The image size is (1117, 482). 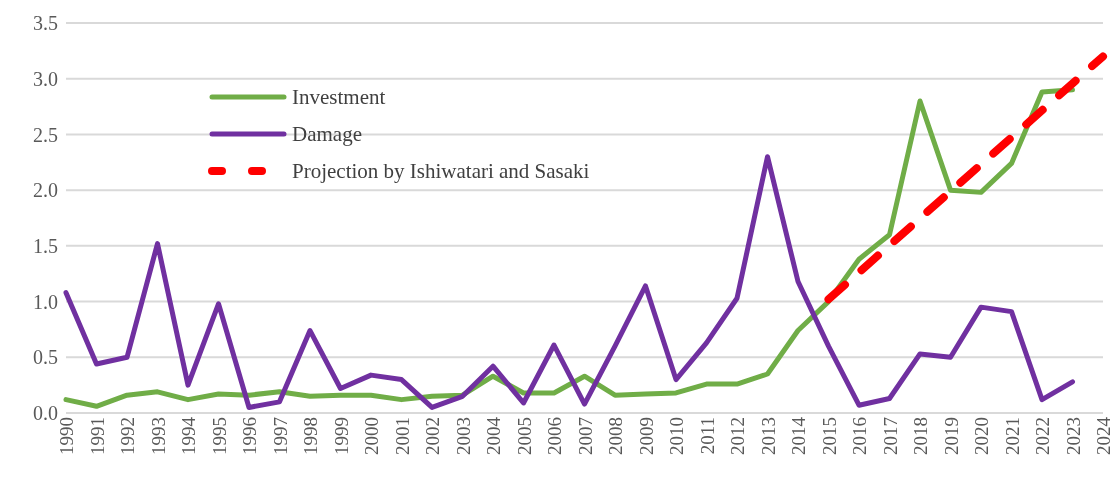 I want to click on x-tick-label: 1997, so click(x=280, y=436).